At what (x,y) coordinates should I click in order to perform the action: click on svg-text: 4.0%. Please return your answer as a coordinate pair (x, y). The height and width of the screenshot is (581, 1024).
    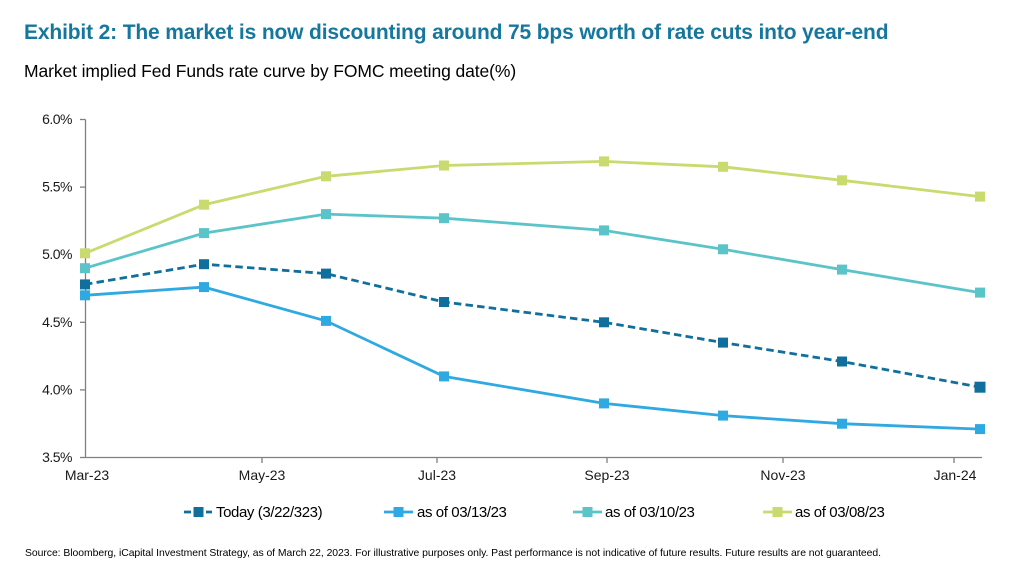
    Looking at the image, I should click on (57, 389).